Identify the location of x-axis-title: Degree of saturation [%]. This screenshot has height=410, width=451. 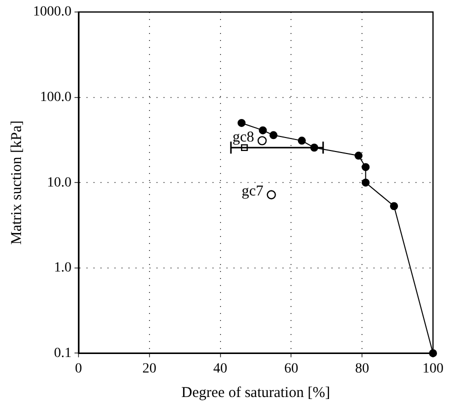
(255, 392).